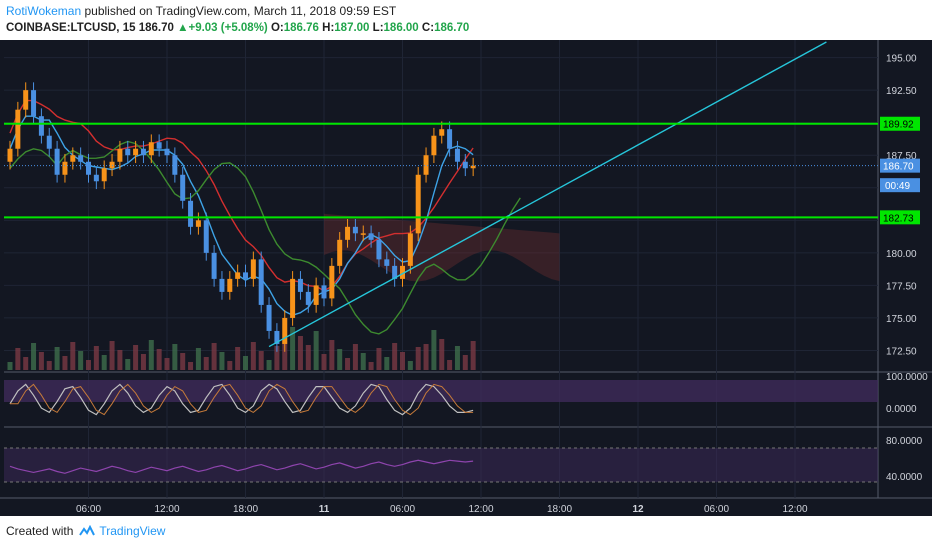 The width and height of the screenshot is (932, 550). What do you see at coordinates (638, 509) in the screenshot?
I see `time-tick-label: 12` at bounding box center [638, 509].